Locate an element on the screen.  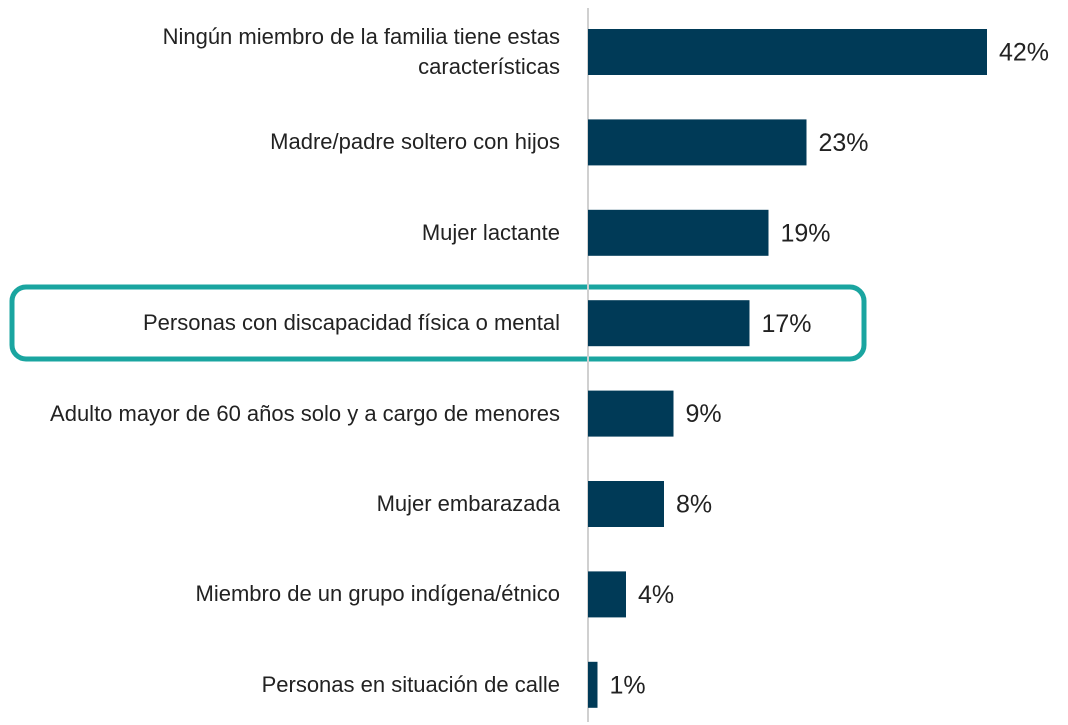
value-label: 23% is located at coordinates (844, 143).